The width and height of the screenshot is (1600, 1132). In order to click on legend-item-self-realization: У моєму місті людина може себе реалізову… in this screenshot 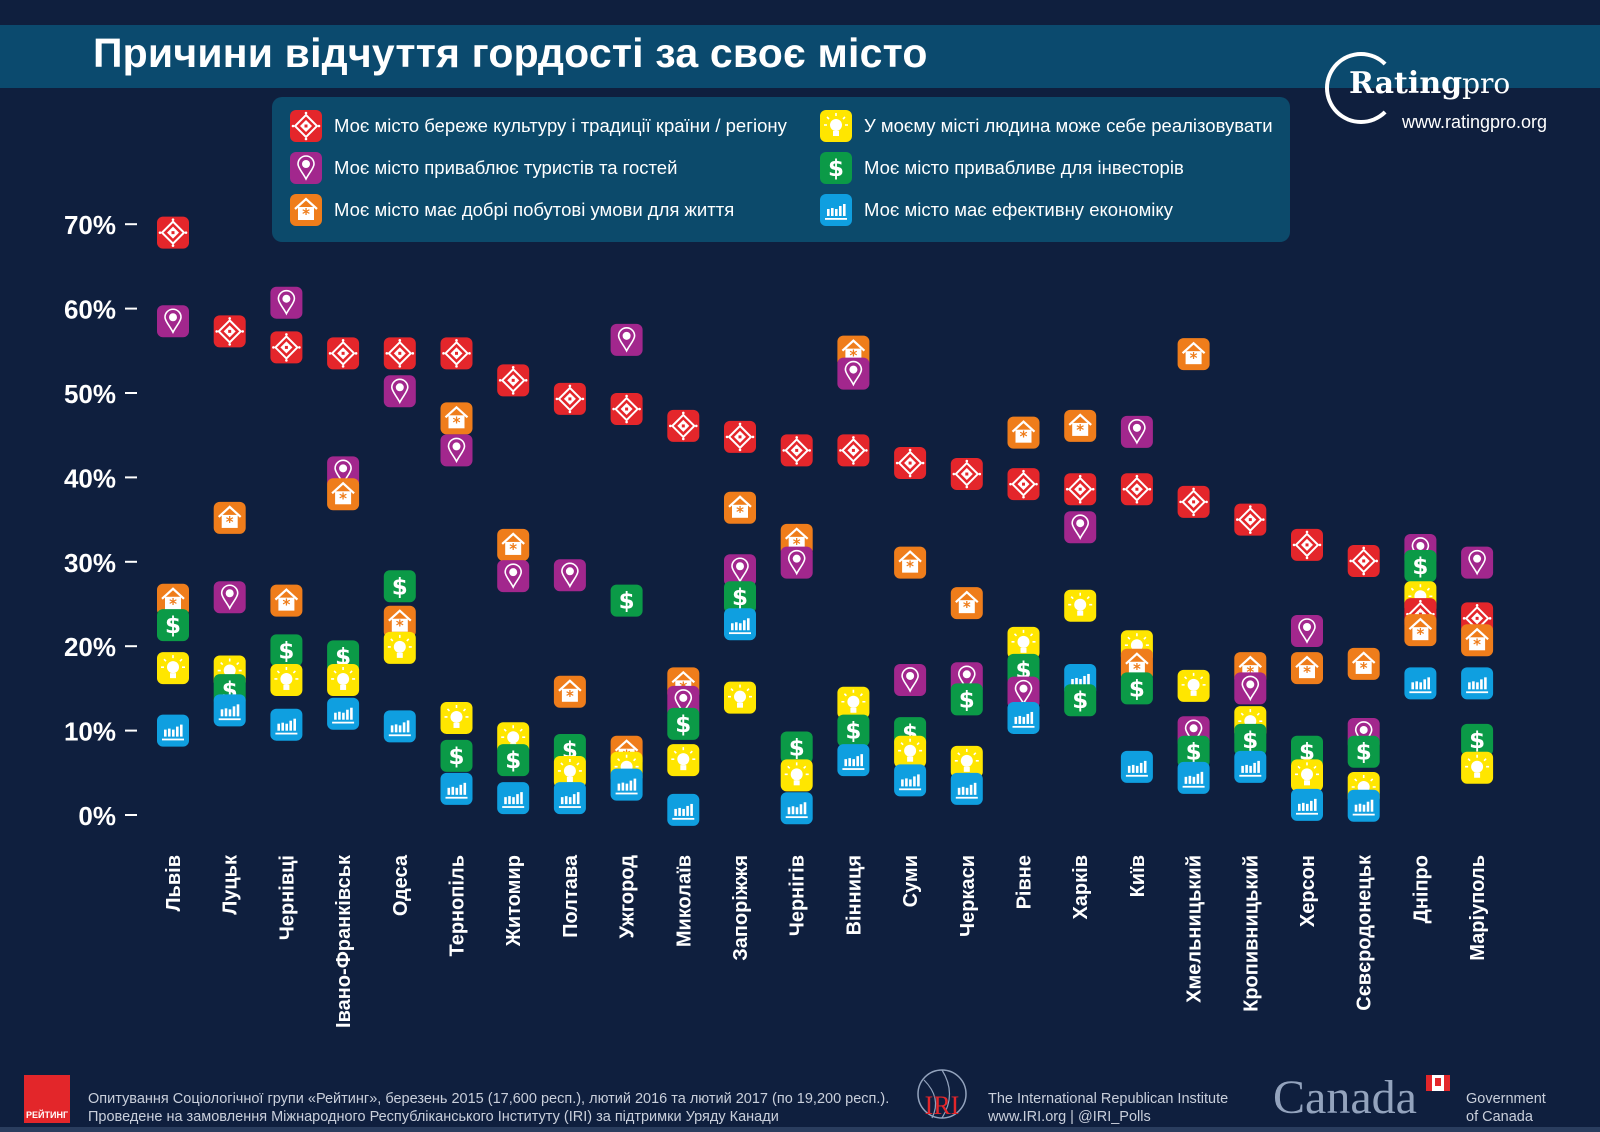, I will do `click(1046, 126)`.